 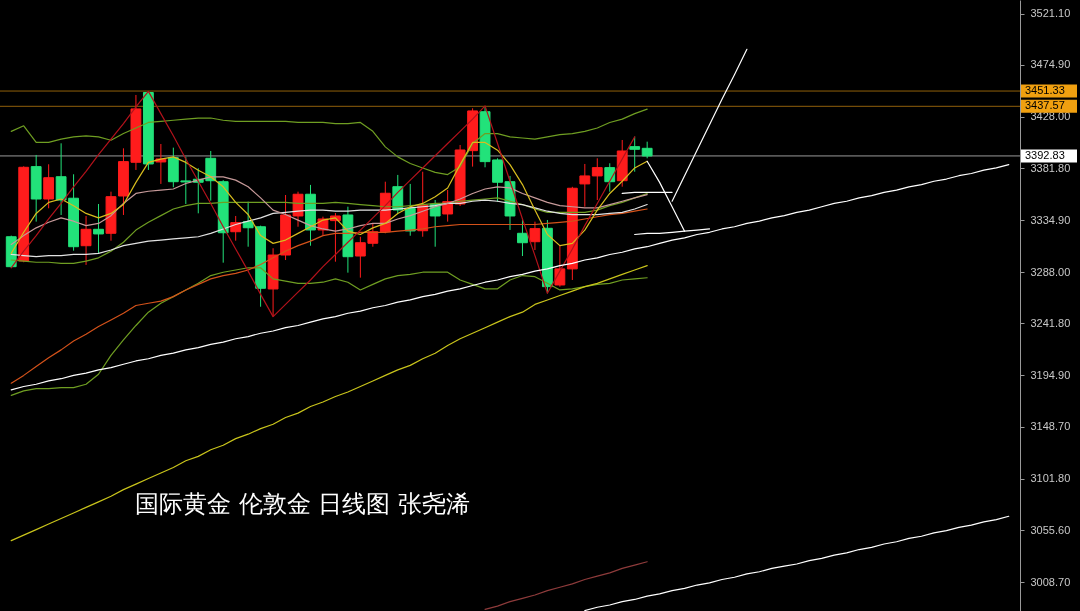 I want to click on y-tick-label: 3241.80, so click(x=1050, y=322).